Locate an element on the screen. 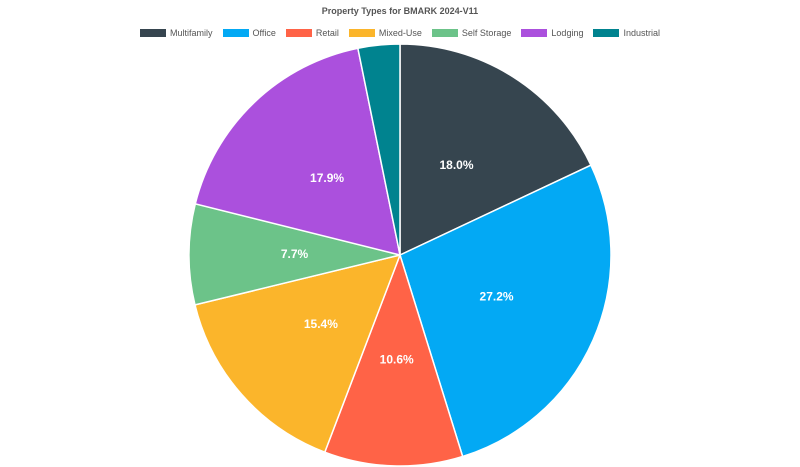 The height and width of the screenshot is (467, 800). legend-item-self-storage: Self Storage is located at coordinates (471, 33).